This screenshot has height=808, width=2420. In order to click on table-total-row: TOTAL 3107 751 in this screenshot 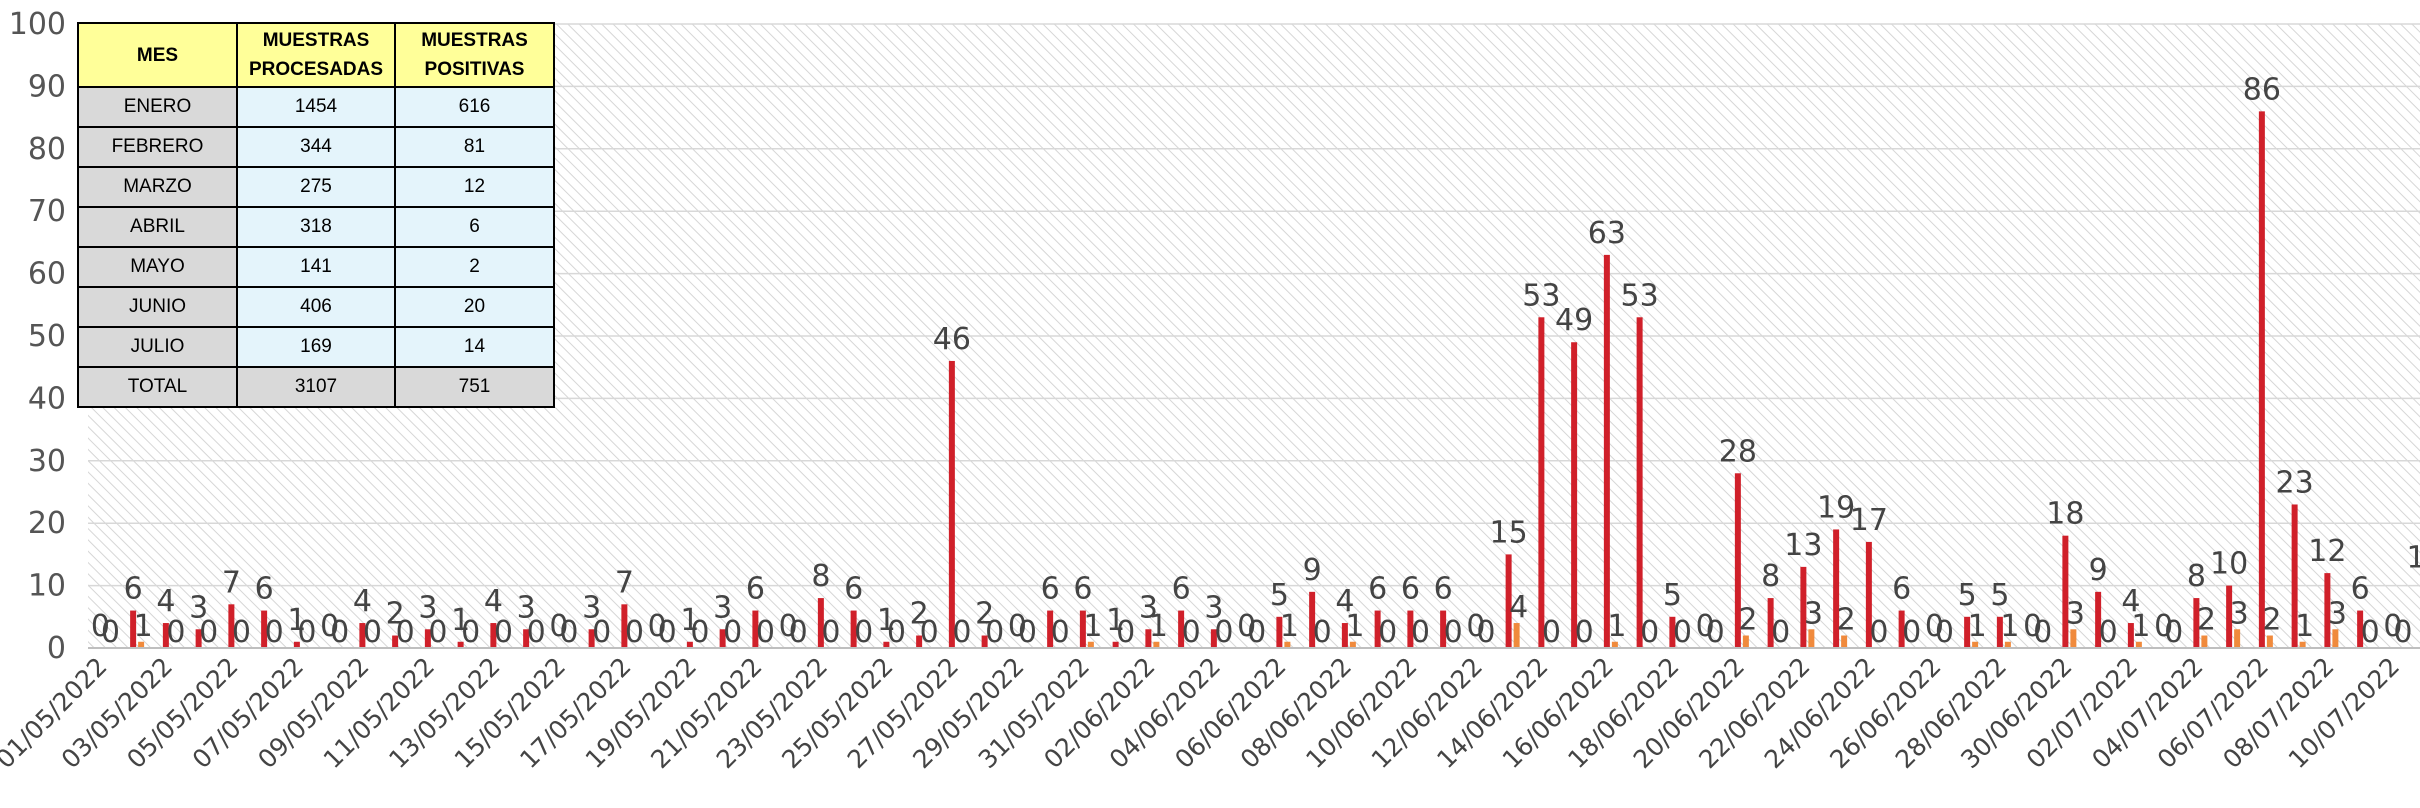, I will do `click(316, 387)`.